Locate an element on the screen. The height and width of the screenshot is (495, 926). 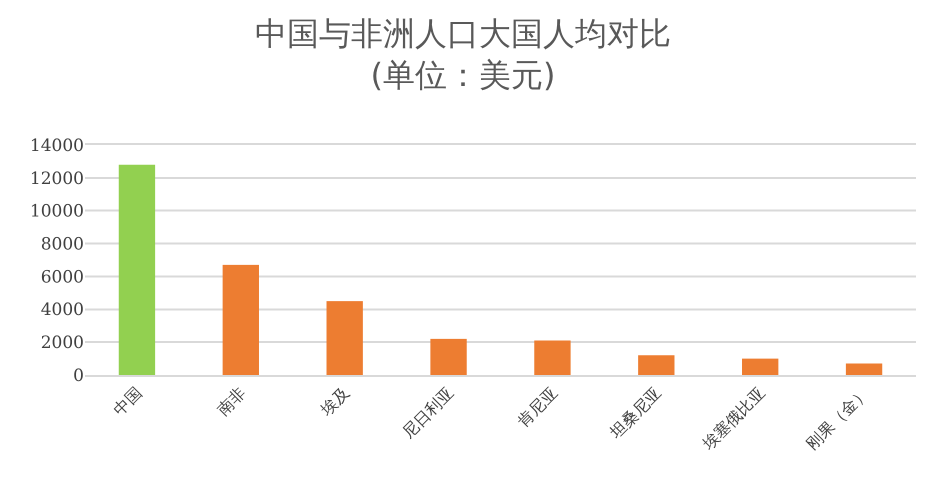
x-tick-label: 刚果（金） is located at coordinates (837, 418).